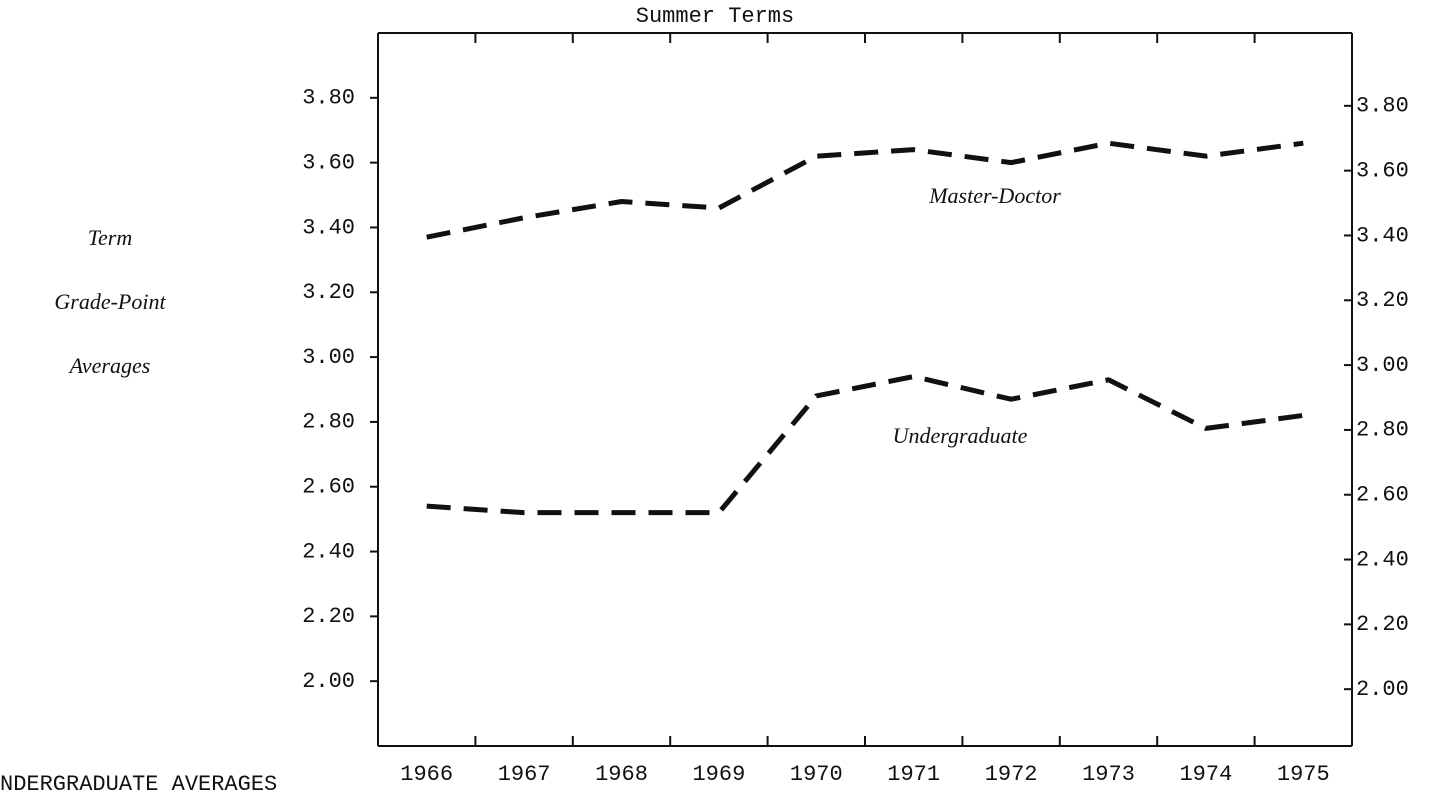 Image resolution: width=1437 pixels, height=794 pixels. Describe the element at coordinates (1303, 774) in the screenshot. I see `x-tick-label: 1975` at that location.